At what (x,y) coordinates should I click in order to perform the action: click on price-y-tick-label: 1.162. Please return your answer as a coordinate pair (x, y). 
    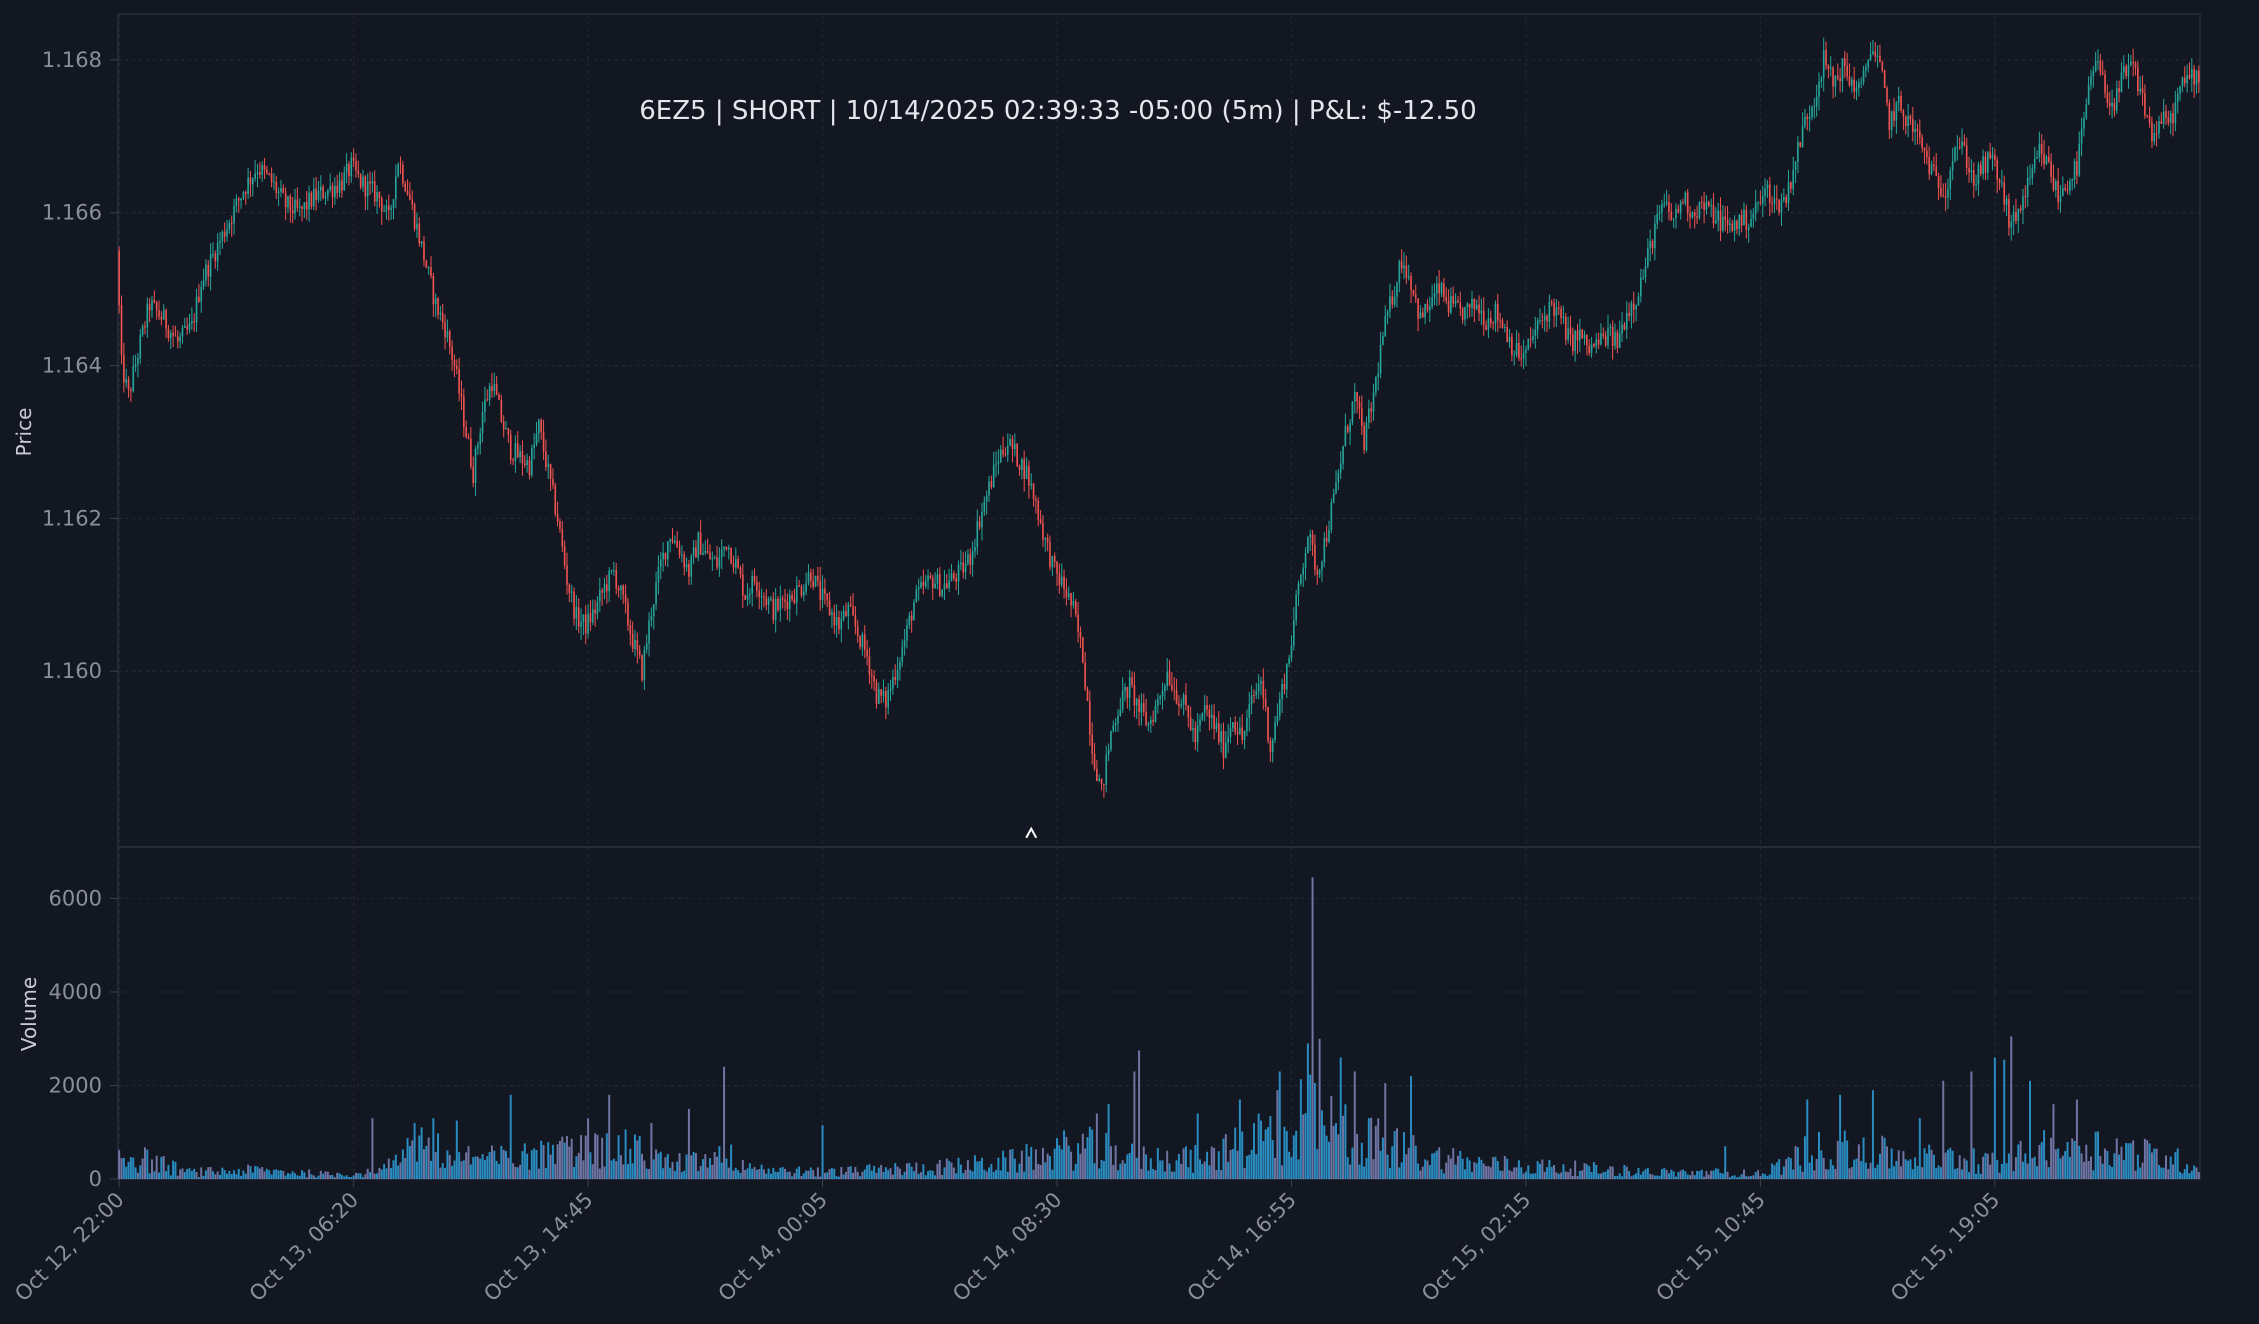
    Looking at the image, I should click on (72, 518).